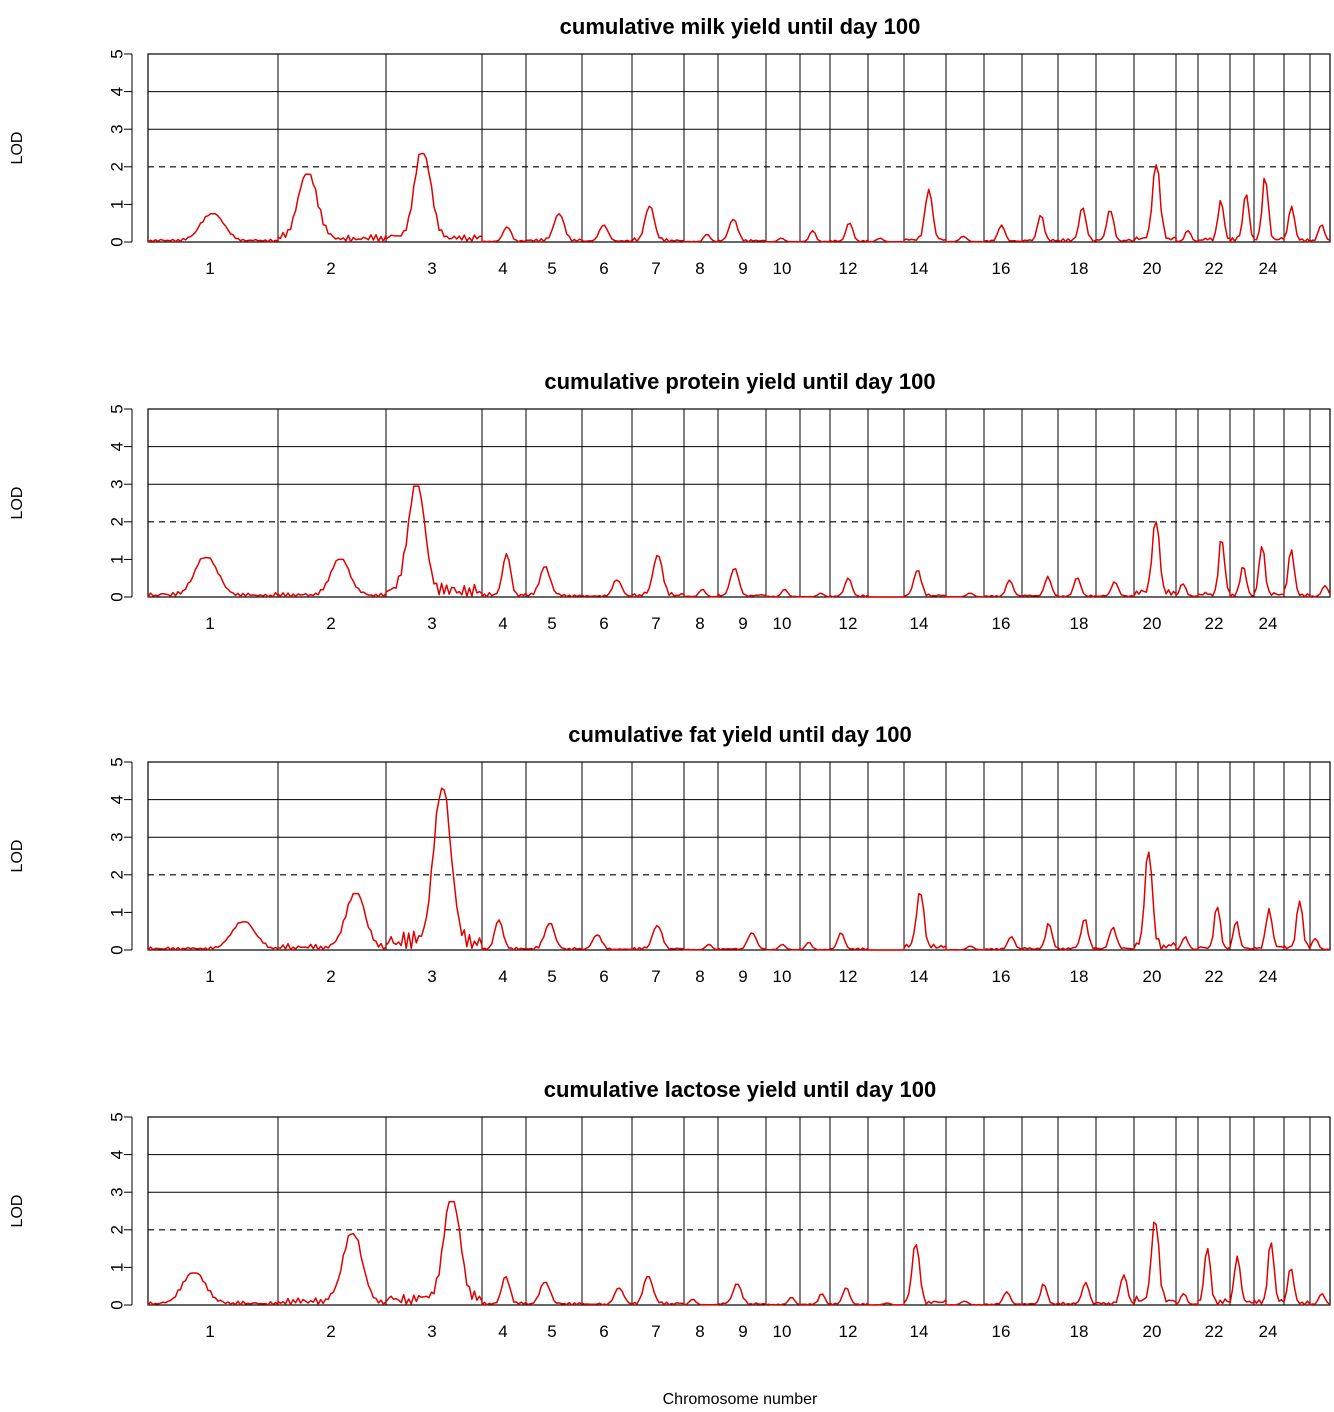 This screenshot has width=1334, height=1412. Describe the element at coordinates (740, 1089) in the screenshot. I see `panel-title: cumulative lactose yield until day 100` at that location.